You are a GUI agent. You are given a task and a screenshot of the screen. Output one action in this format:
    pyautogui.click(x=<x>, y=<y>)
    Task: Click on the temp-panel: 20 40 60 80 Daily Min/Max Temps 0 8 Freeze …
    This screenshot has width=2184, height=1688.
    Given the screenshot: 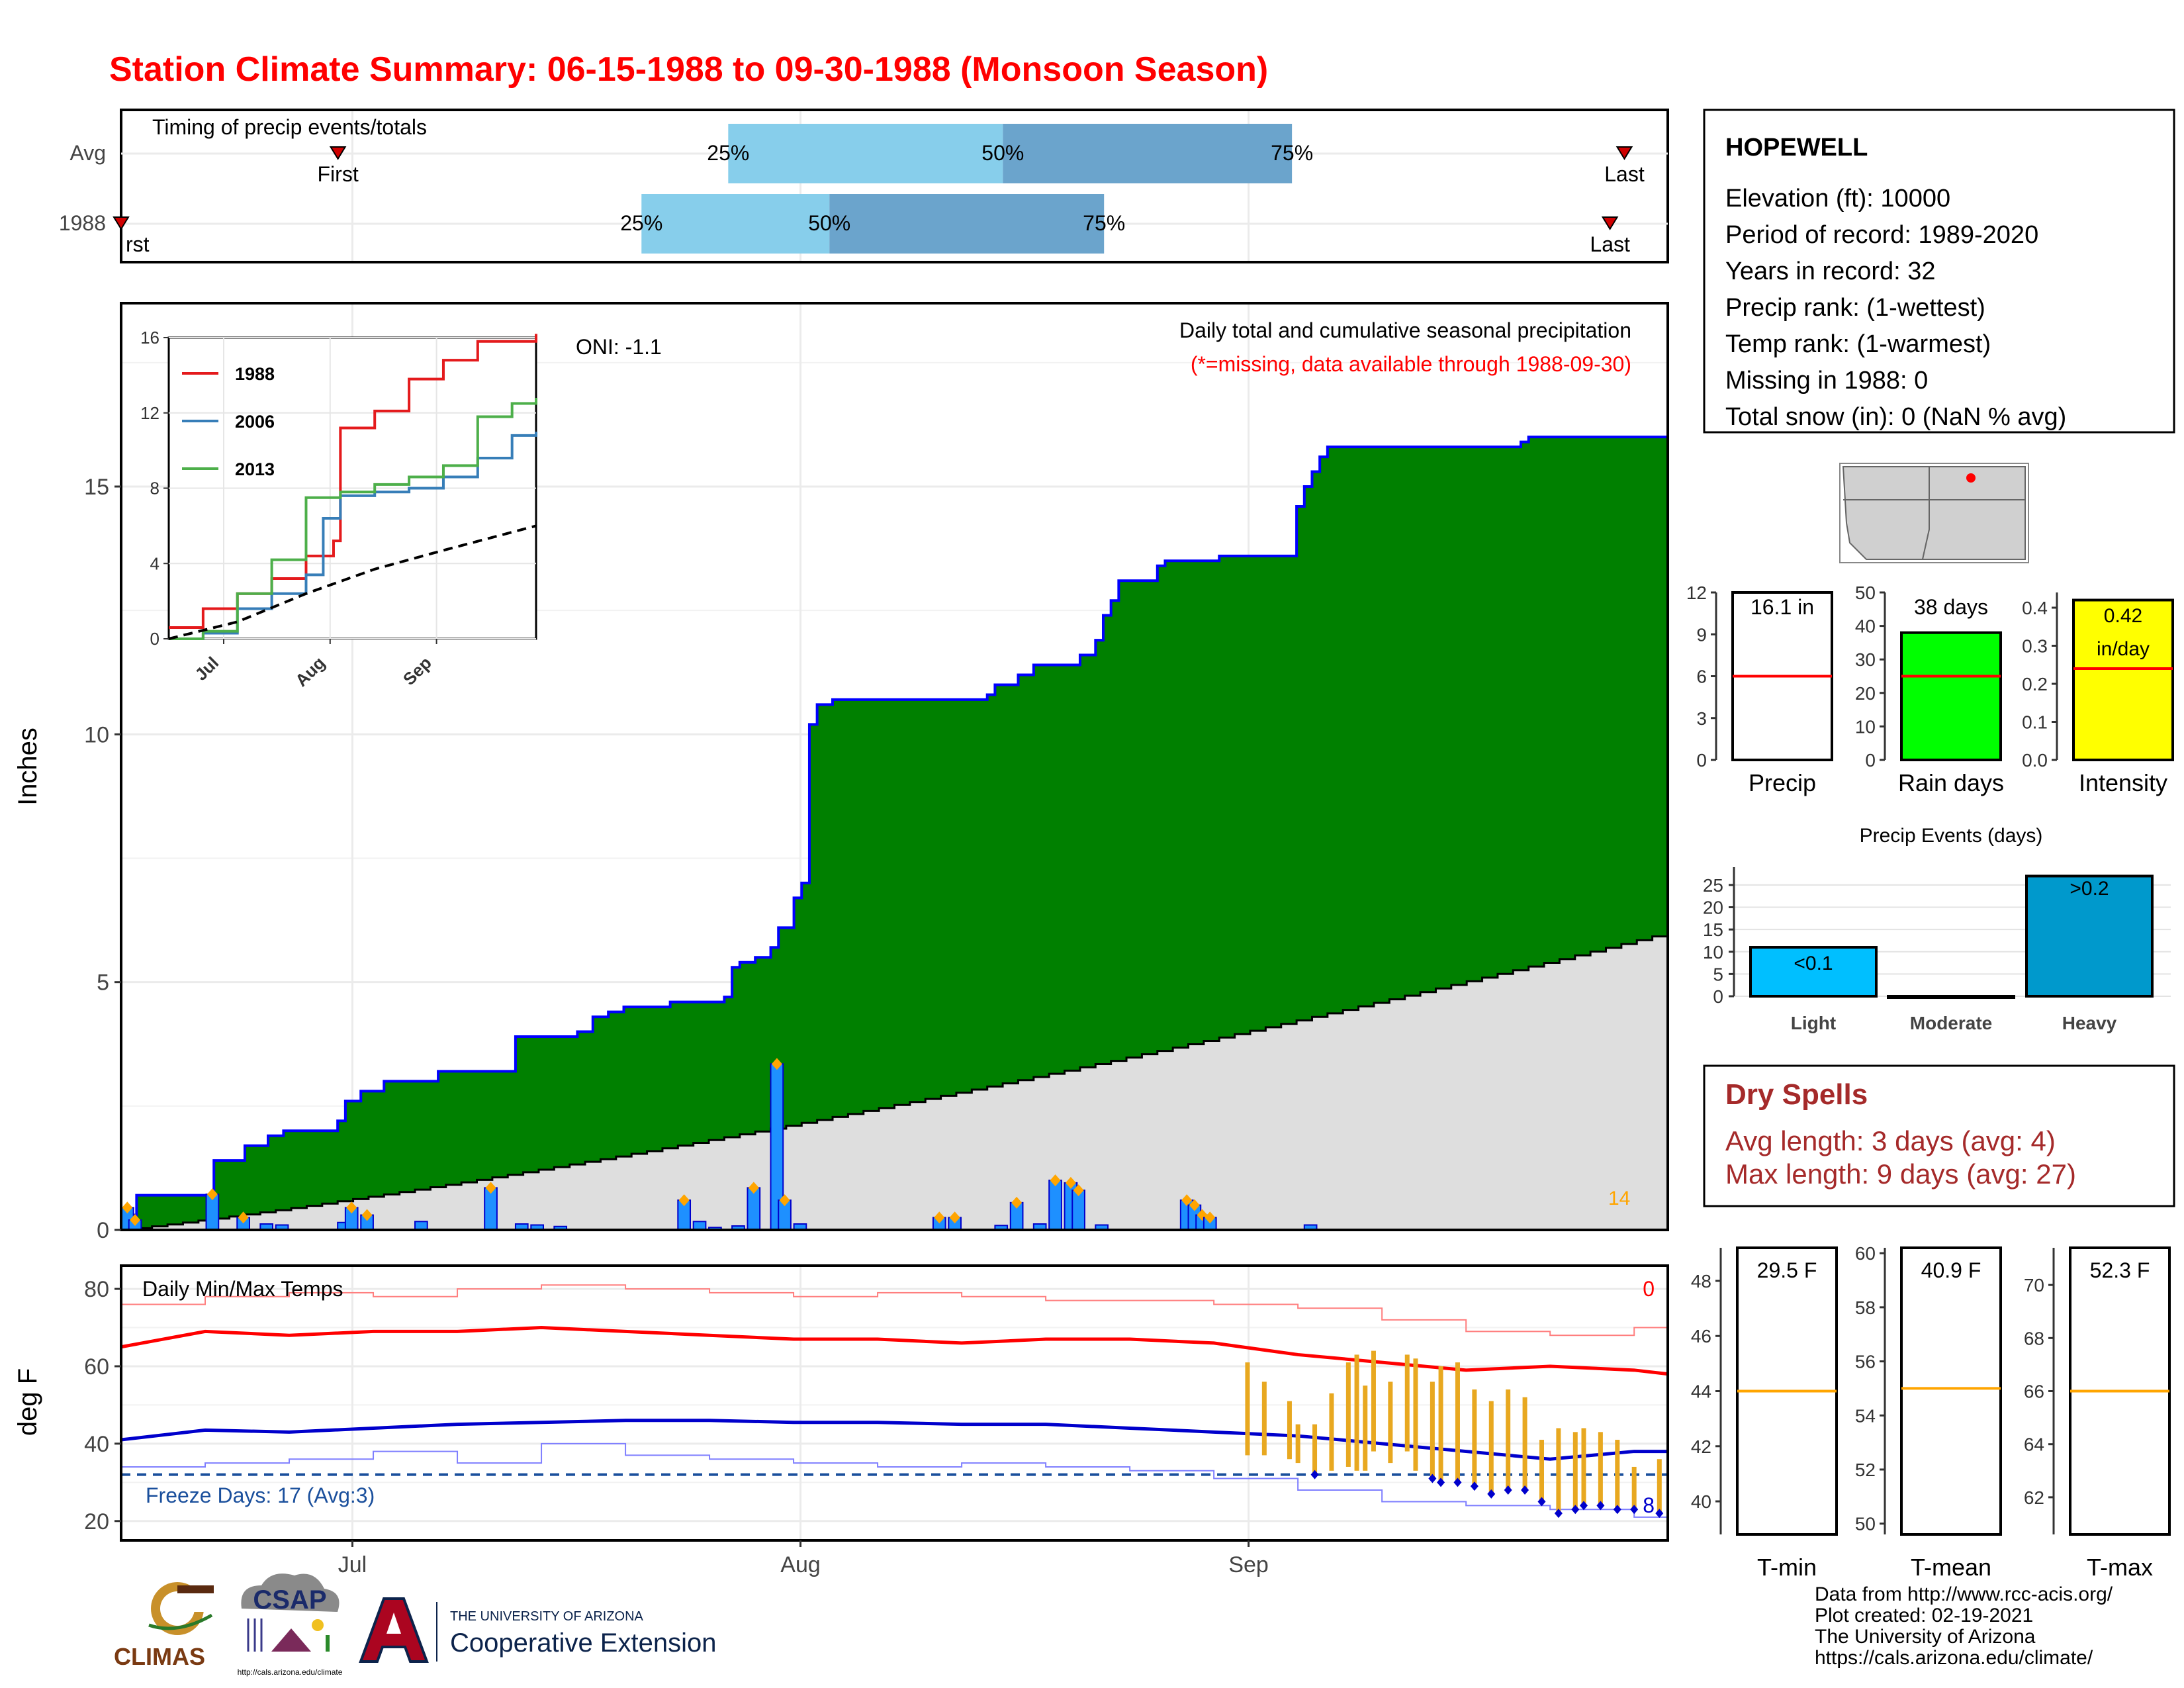 What is the action you would take?
    pyautogui.click(x=841, y=1420)
    